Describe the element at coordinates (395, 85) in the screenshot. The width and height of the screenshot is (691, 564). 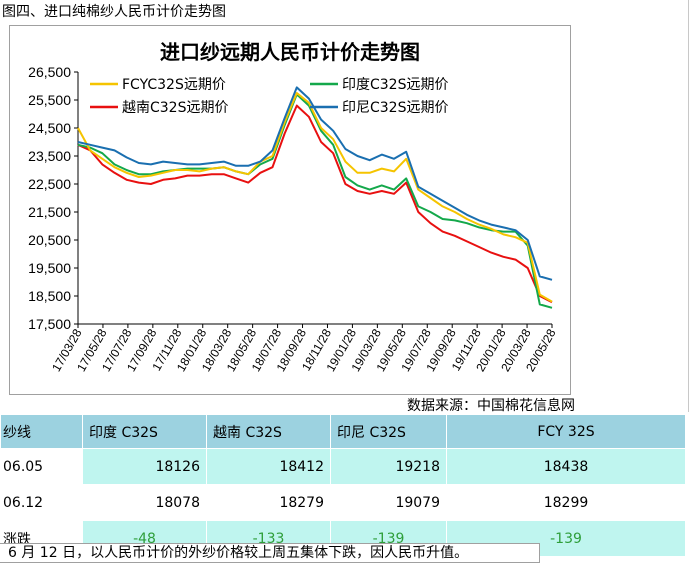
I see `legend-label: 印度C32S远期价` at that location.